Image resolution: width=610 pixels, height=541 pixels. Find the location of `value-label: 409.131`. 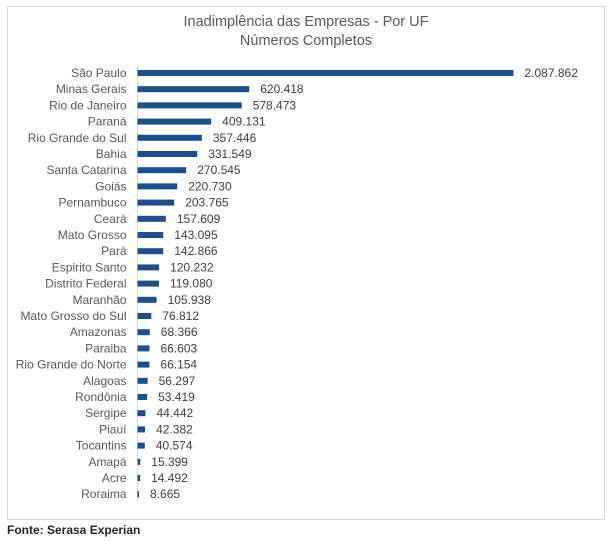

value-label: 409.131 is located at coordinates (244, 122).